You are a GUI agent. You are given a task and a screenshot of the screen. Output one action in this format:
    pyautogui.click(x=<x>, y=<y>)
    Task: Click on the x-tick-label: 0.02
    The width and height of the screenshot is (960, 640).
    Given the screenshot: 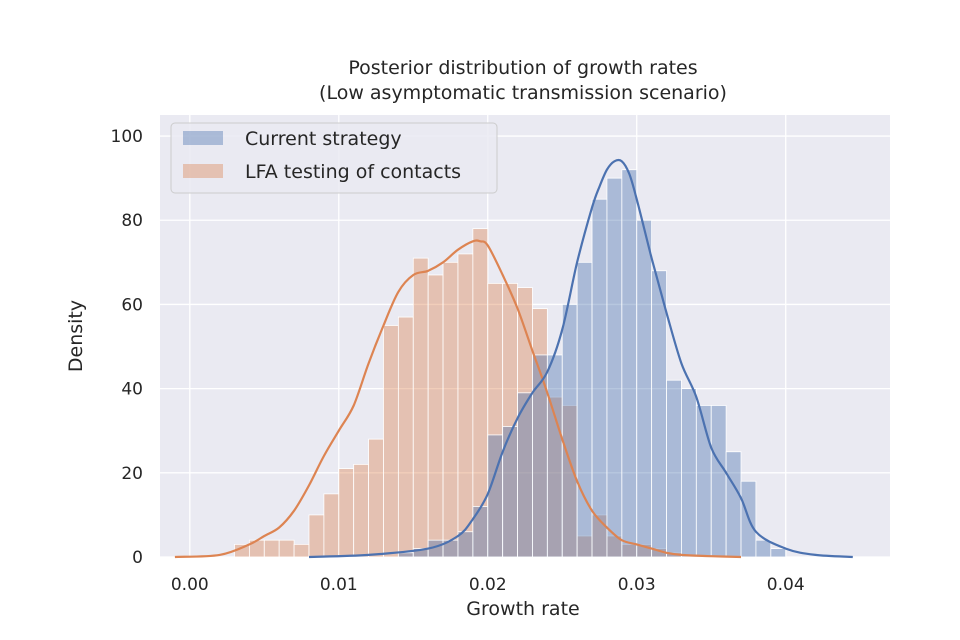 What is the action you would take?
    pyautogui.click(x=488, y=585)
    